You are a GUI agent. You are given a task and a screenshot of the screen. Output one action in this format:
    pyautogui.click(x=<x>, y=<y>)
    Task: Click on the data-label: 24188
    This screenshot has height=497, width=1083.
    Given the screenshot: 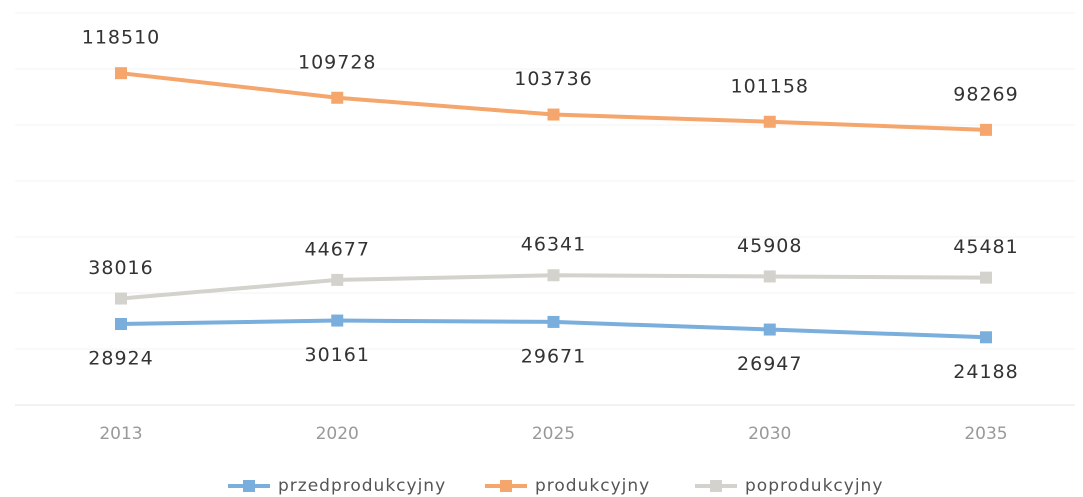 What is the action you would take?
    pyautogui.click(x=985, y=372)
    